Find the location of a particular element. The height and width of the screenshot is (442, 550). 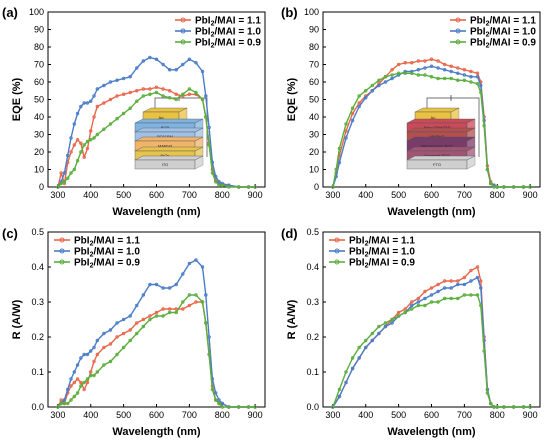

legend-entry: PbI2/MAI = 1.1 is located at coordinates (228, 22).